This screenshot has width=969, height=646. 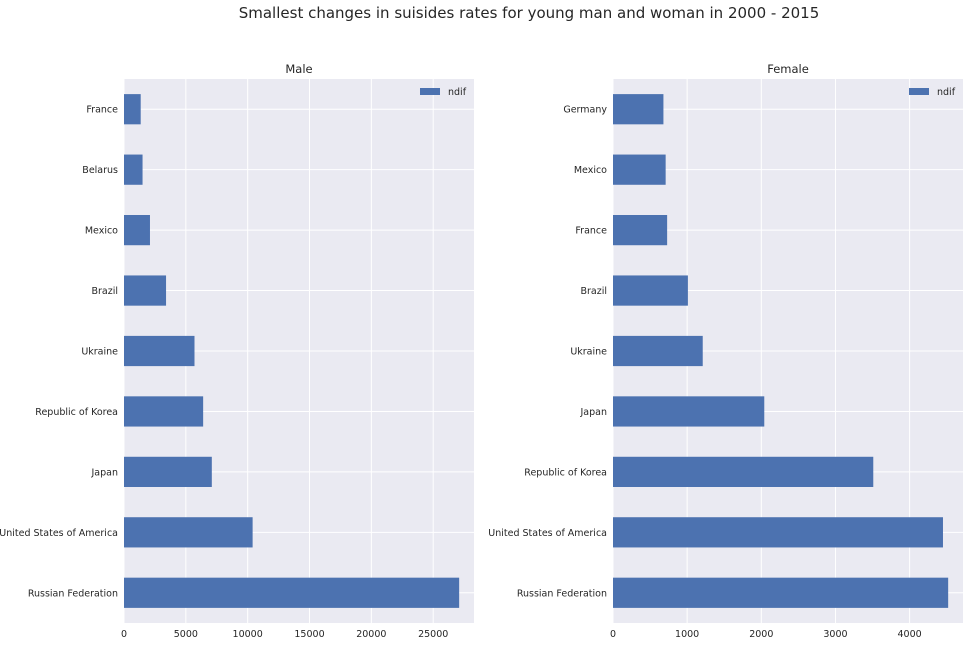 I want to click on female-category-label: Republic of Korea, so click(x=565, y=472).